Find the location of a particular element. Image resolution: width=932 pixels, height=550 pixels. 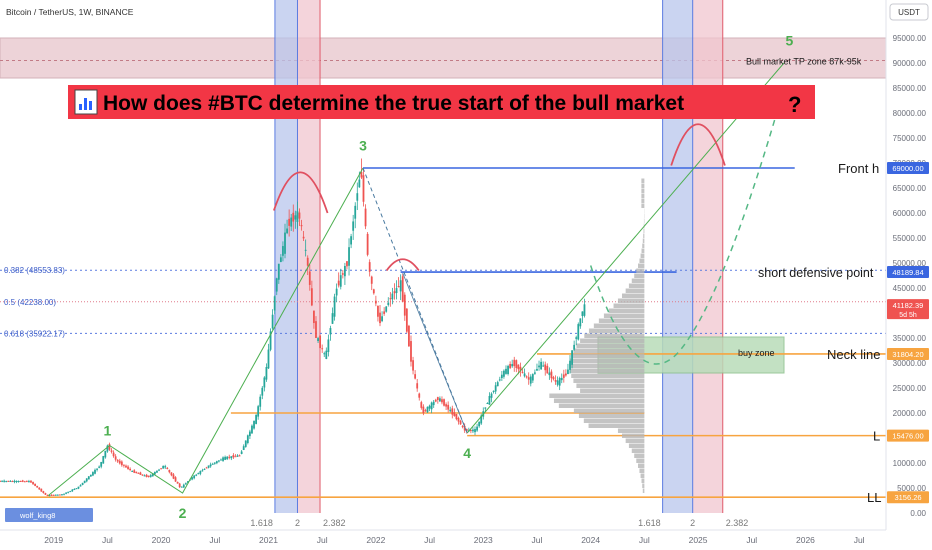

short-defensive-label: short defensive point is located at coordinates (816, 273).